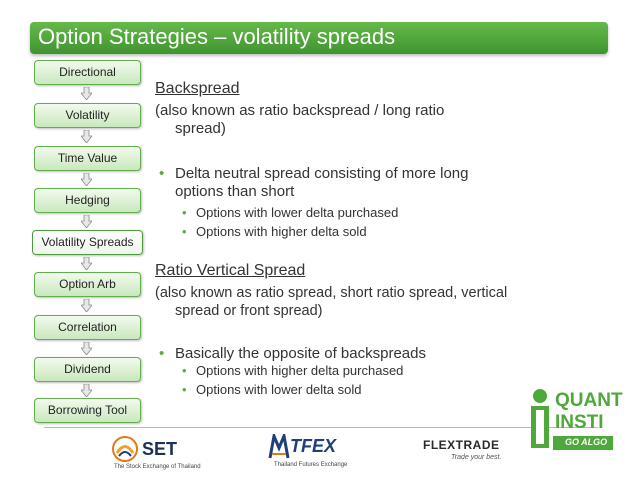 Image resolution: width=638 pixels, height=479 pixels. I want to click on flextrade-logo: FLEXTRADE Trade your best., so click(463, 453).